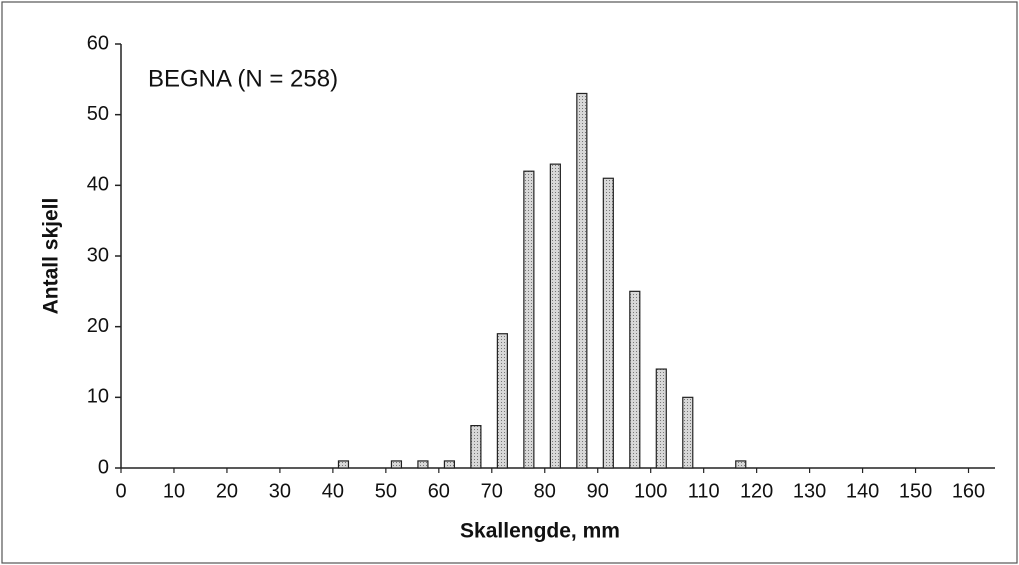 This screenshot has width=1019, height=565. I want to click on annotation: BEGNA (N = 258), so click(243, 78).